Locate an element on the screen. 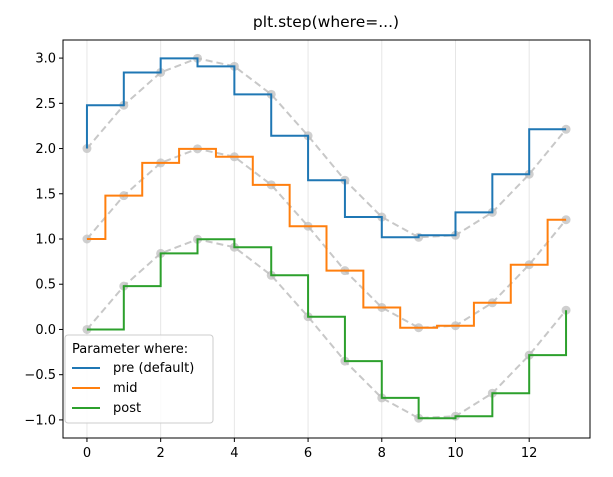 The image size is (613, 477). y-tick-label: 1.0 is located at coordinates (45, 240).